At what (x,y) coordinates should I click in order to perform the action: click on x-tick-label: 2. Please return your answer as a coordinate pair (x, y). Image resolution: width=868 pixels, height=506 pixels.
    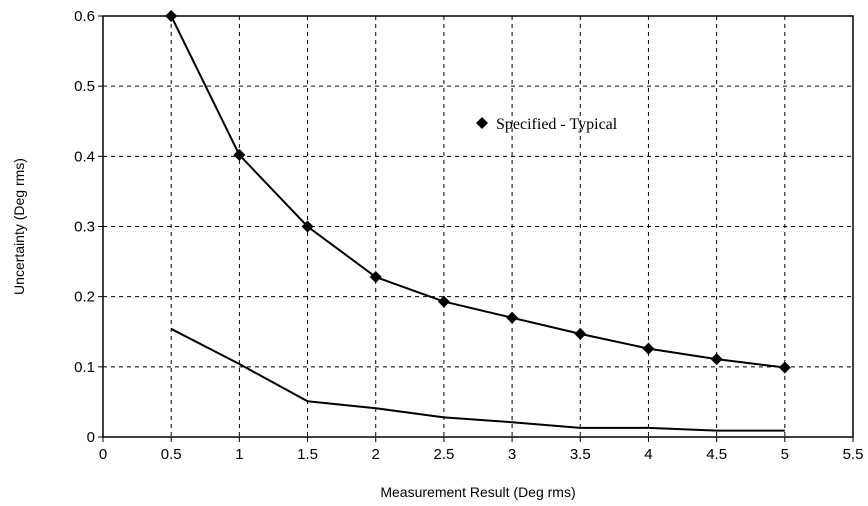
    Looking at the image, I should click on (376, 454).